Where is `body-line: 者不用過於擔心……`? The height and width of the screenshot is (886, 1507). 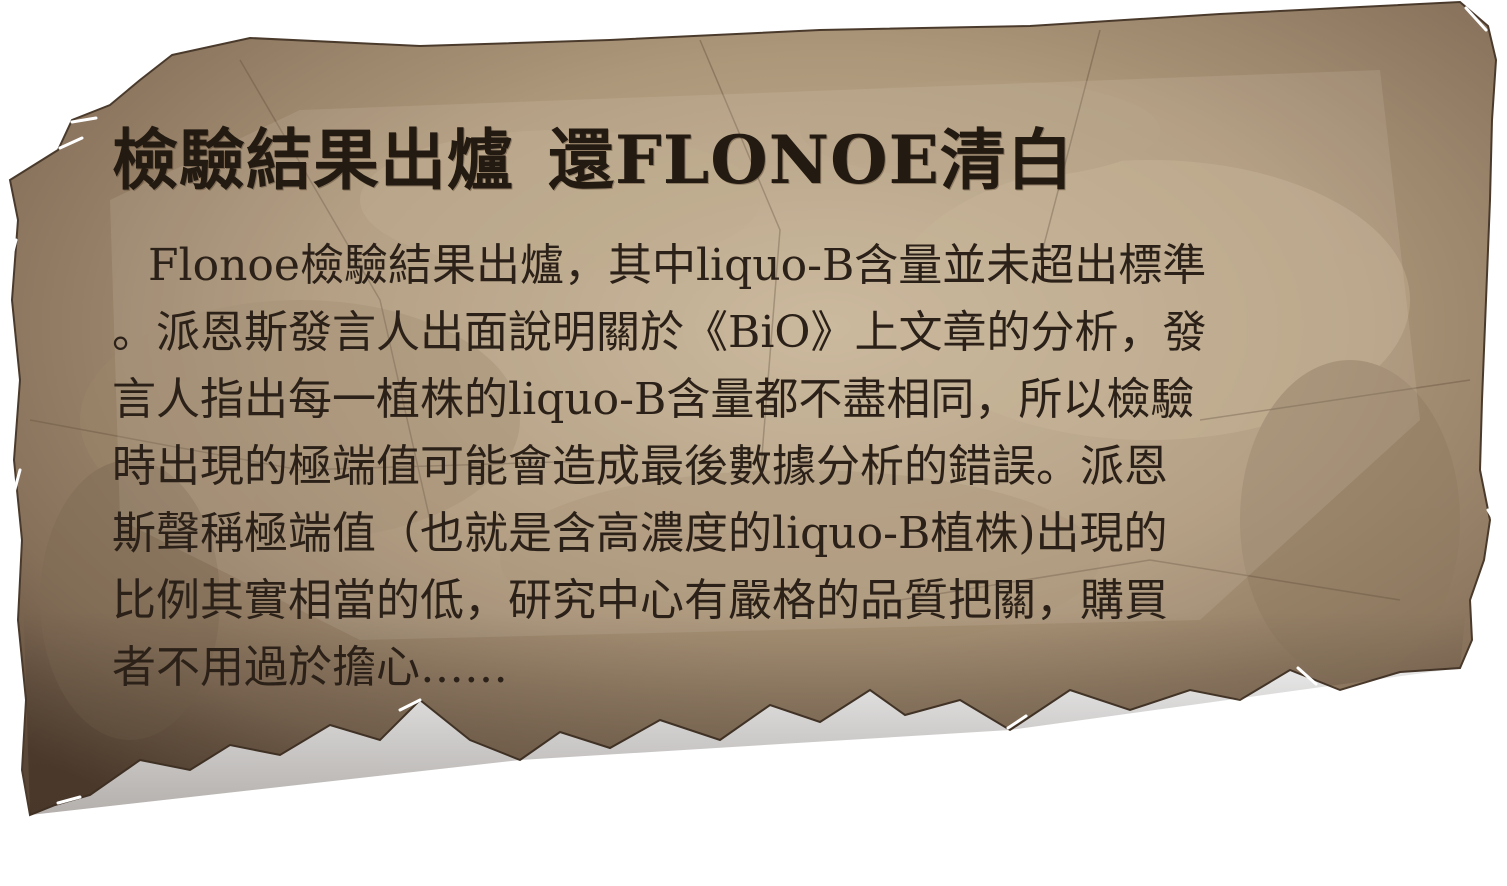 body-line: 者不用過於擔心…… is located at coordinates (310, 667).